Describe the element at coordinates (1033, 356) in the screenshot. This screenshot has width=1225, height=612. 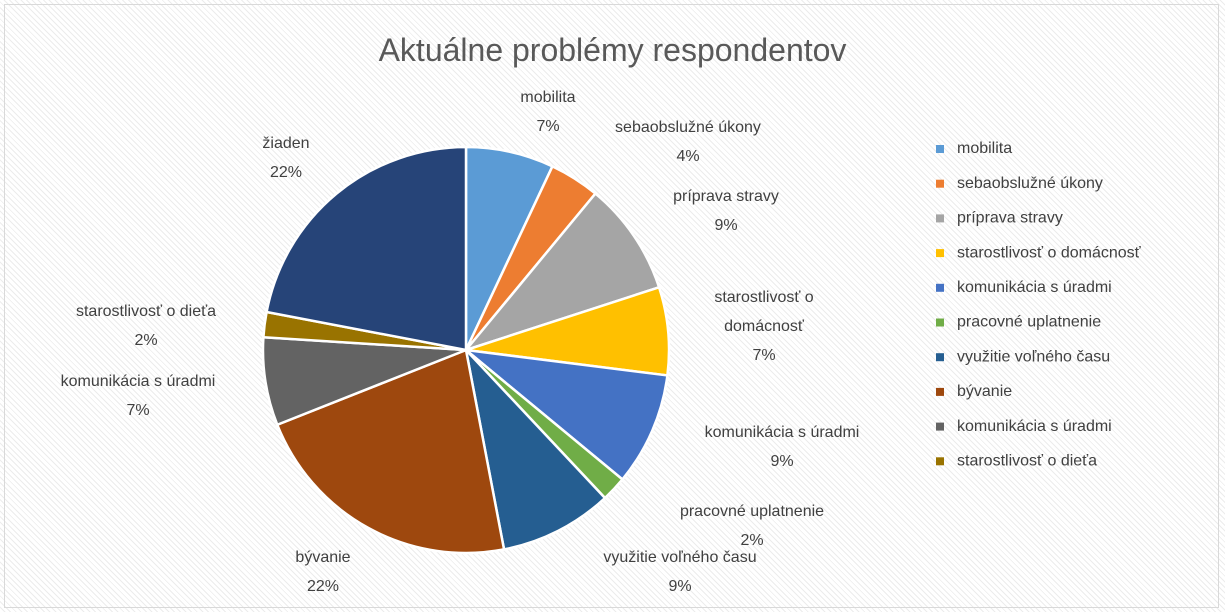
I see `legend-label: využitie voľného času` at that location.